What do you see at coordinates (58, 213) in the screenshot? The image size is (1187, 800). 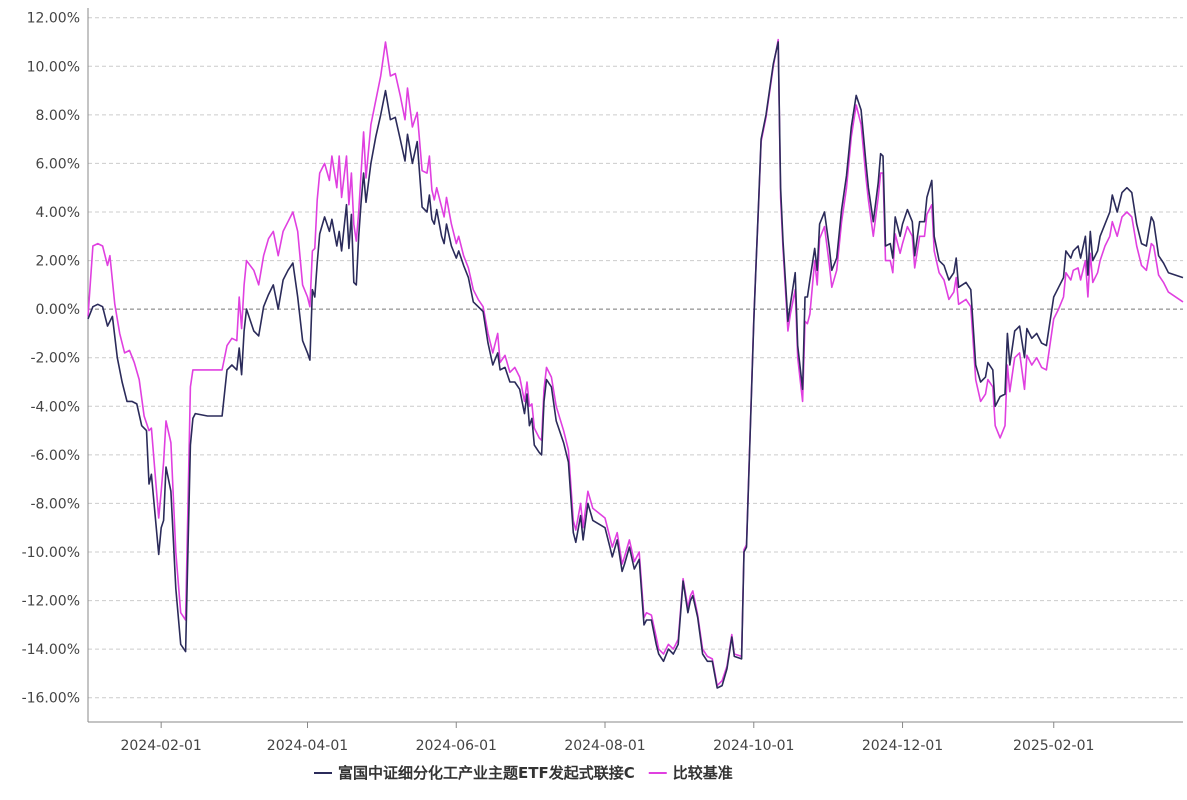 I see `y-tick-label: 4.00%` at bounding box center [58, 213].